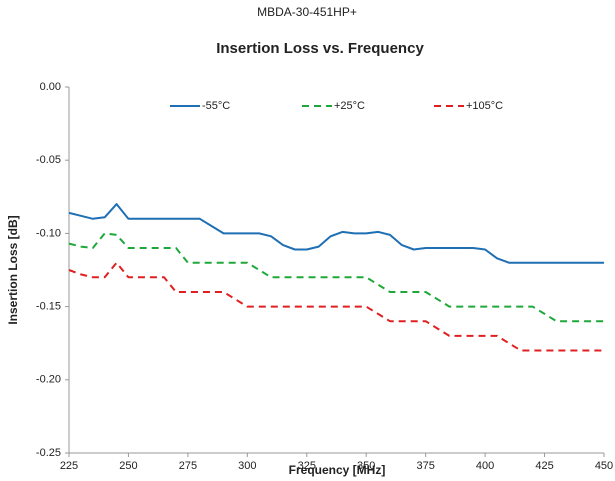  Describe the element at coordinates (48, 453) in the screenshot. I see `y-tick-label: -0.25` at that location.